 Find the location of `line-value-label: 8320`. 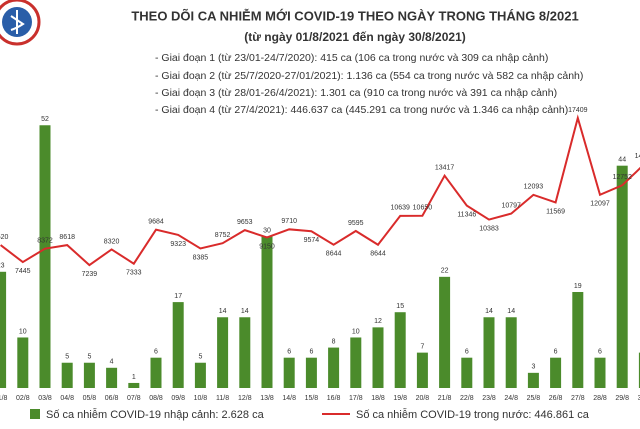

line-value-label: 8320 is located at coordinates (112, 241).